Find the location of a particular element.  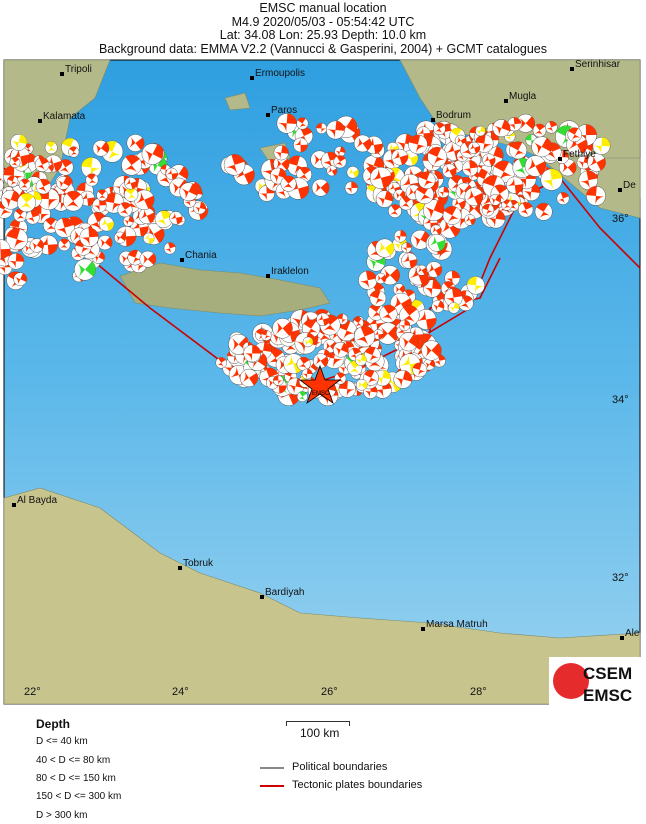

tectonic-line-swatch is located at coordinates (272, 786).